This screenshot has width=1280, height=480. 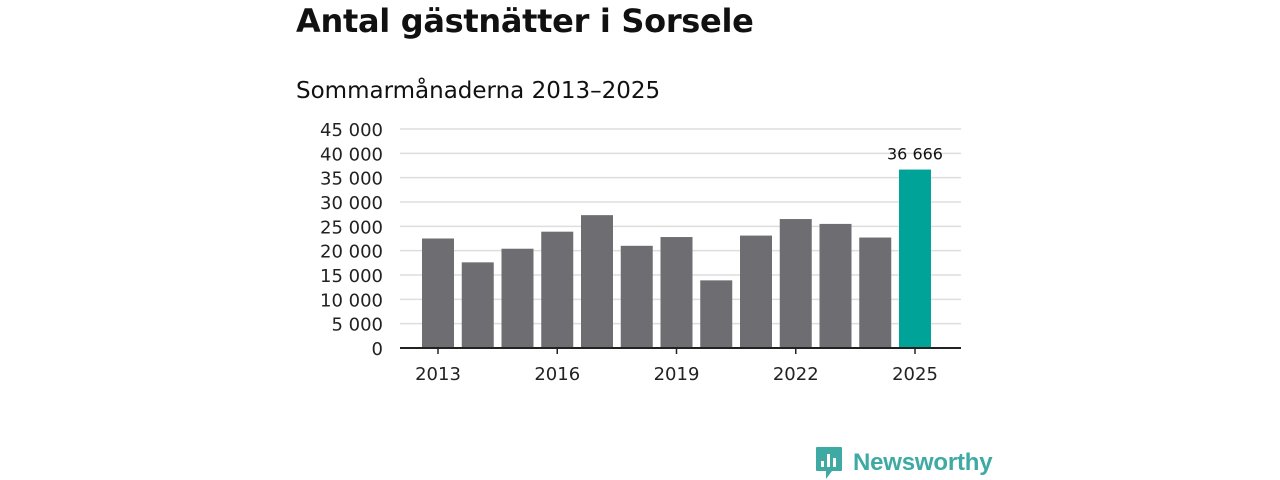 I want to click on x-tick-label: 2016, so click(x=557, y=374).